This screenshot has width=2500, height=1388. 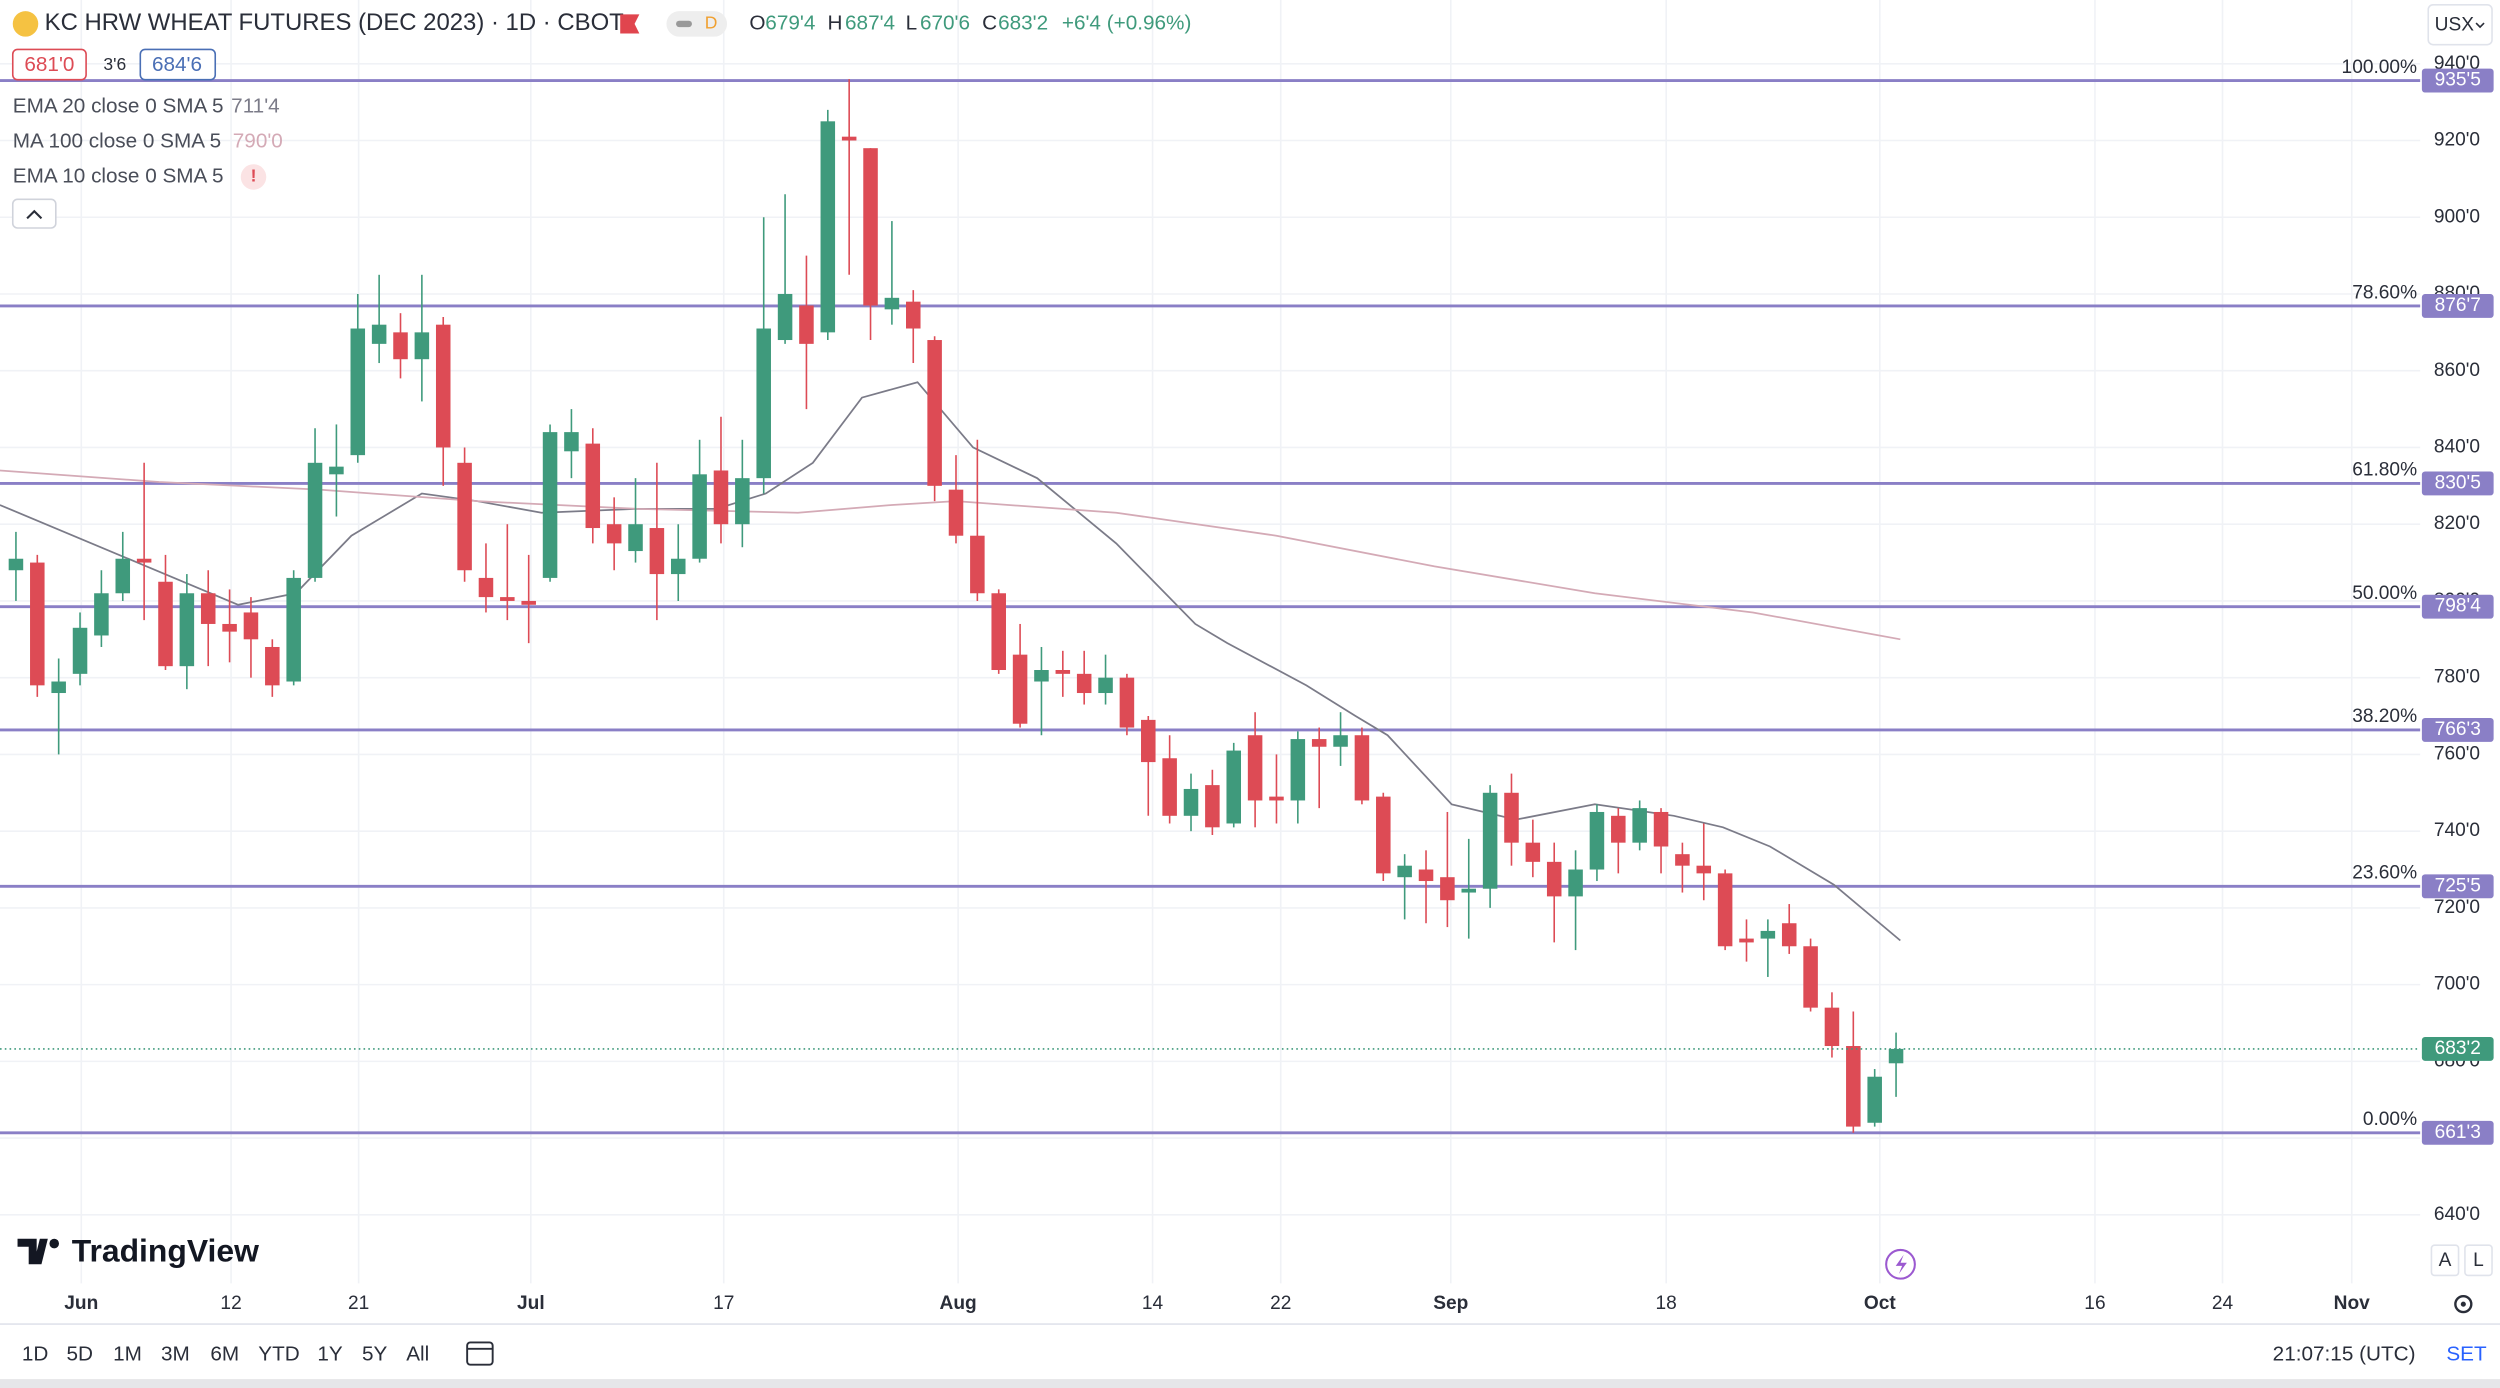 What do you see at coordinates (2445, 1260) in the screenshot?
I see `auto-button` at bounding box center [2445, 1260].